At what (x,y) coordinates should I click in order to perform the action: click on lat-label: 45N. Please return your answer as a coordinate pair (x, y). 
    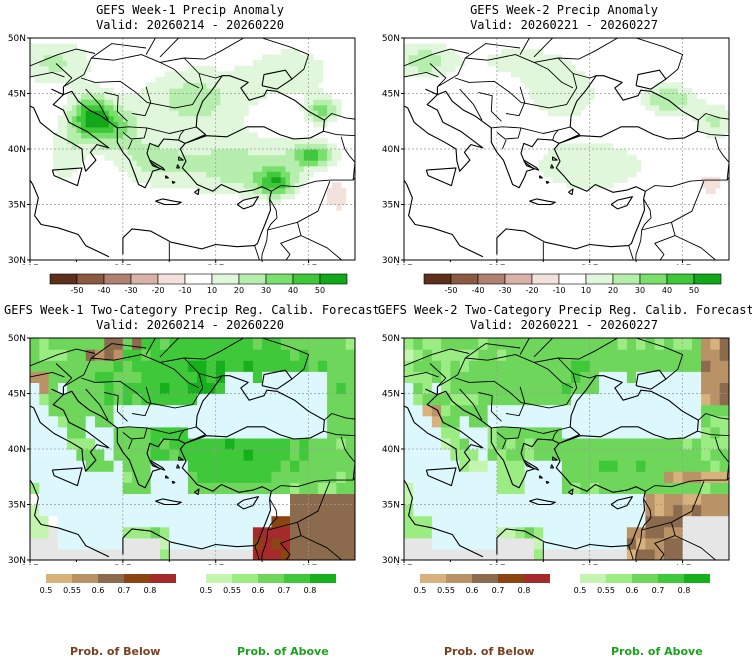
    Looking at the image, I should click on (391, 395).